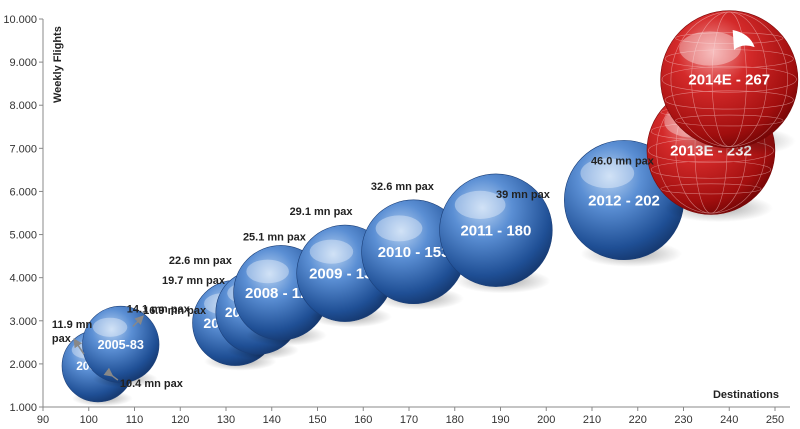 The width and height of the screenshot is (800, 429). Describe the element at coordinates (683, 420) in the screenshot. I see `x-tick-label: 230` at that location.